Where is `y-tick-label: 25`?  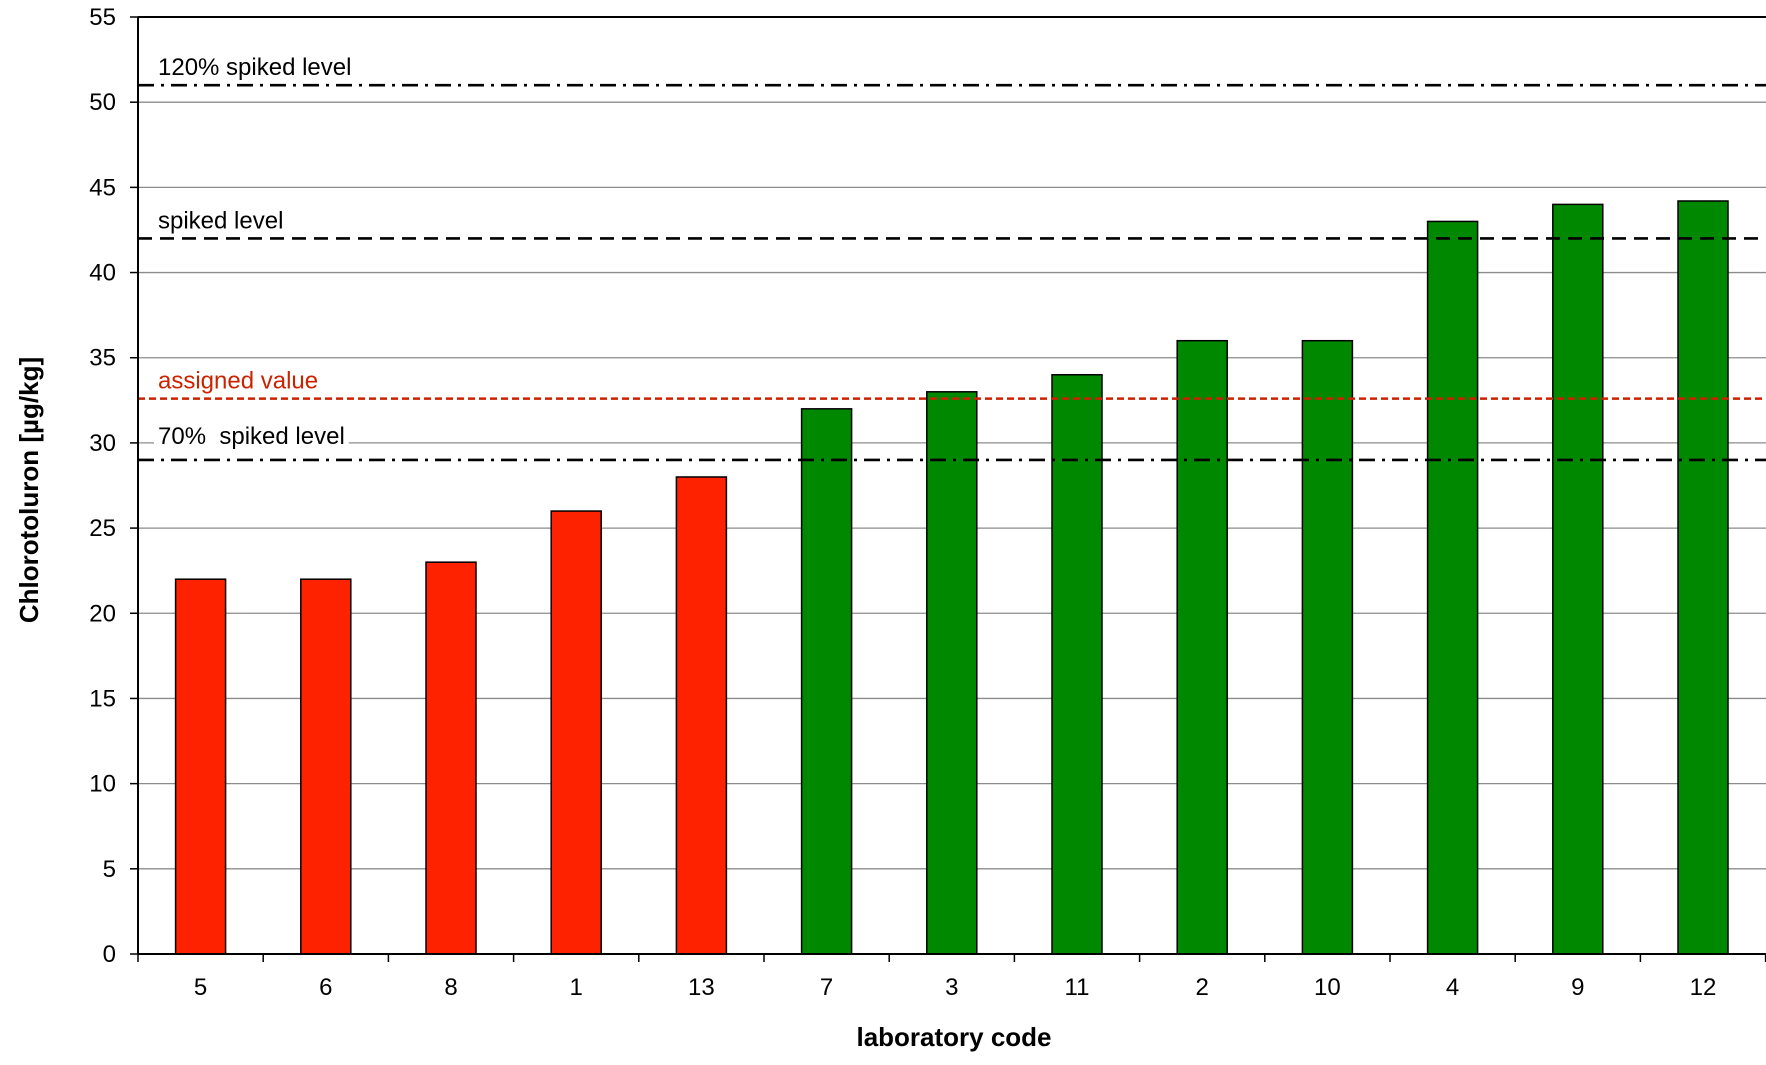 y-tick-label: 25 is located at coordinates (102, 528).